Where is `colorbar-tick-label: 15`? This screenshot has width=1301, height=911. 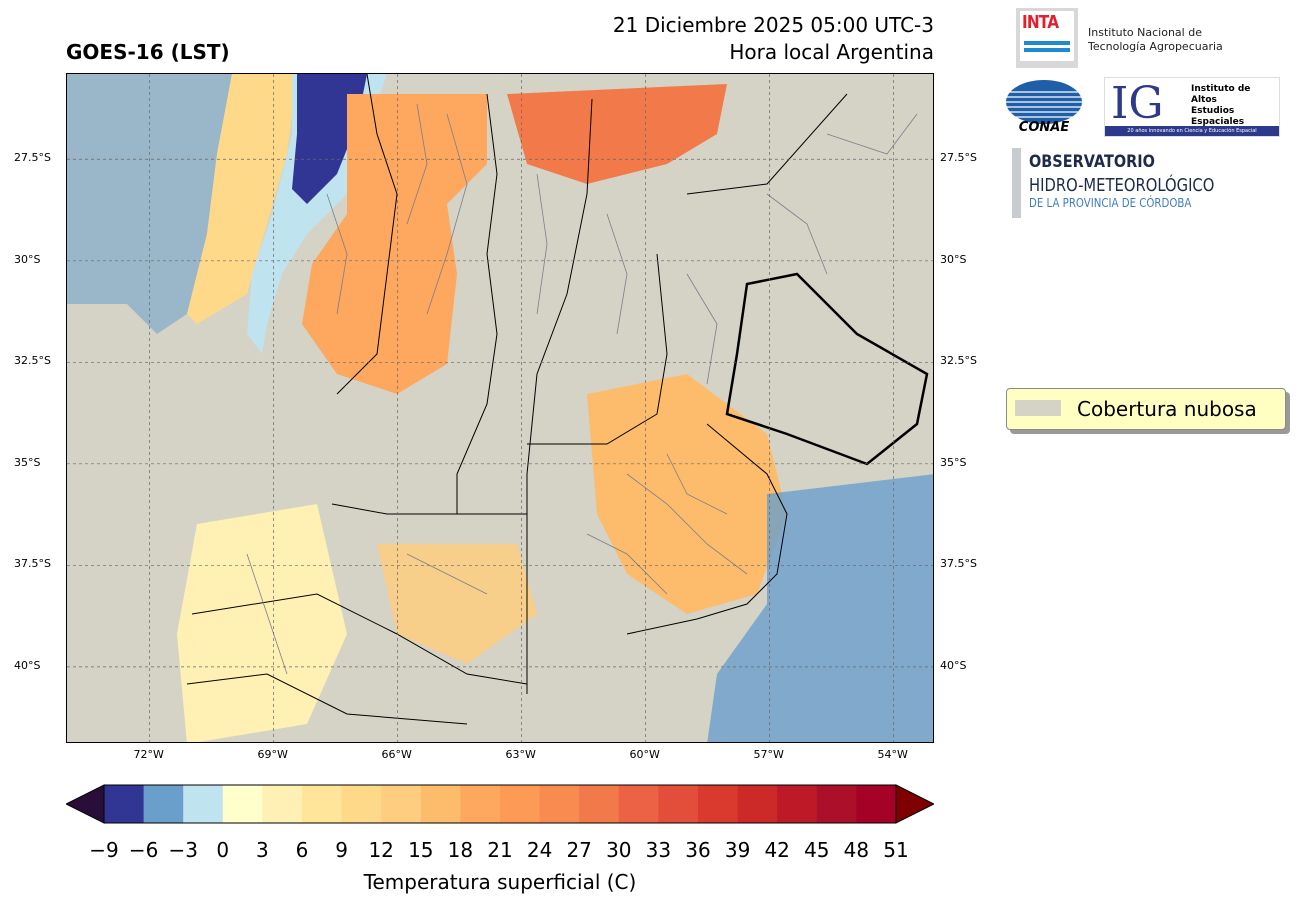
colorbar-tick-label: 15 is located at coordinates (421, 850).